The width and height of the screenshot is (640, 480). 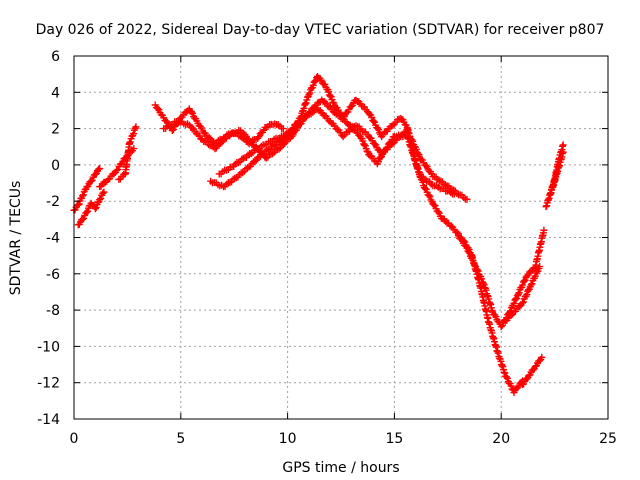 What do you see at coordinates (53, 202) in the screenshot?
I see `y-tick-label: -2` at bounding box center [53, 202].